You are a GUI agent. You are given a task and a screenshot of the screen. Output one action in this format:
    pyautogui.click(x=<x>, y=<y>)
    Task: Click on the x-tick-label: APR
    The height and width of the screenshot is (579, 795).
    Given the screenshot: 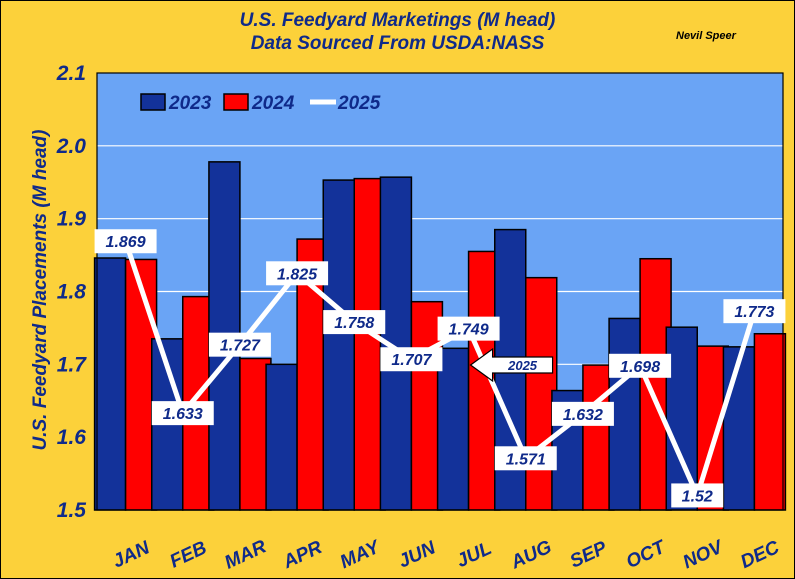 What is the action you would take?
    pyautogui.click(x=302, y=555)
    